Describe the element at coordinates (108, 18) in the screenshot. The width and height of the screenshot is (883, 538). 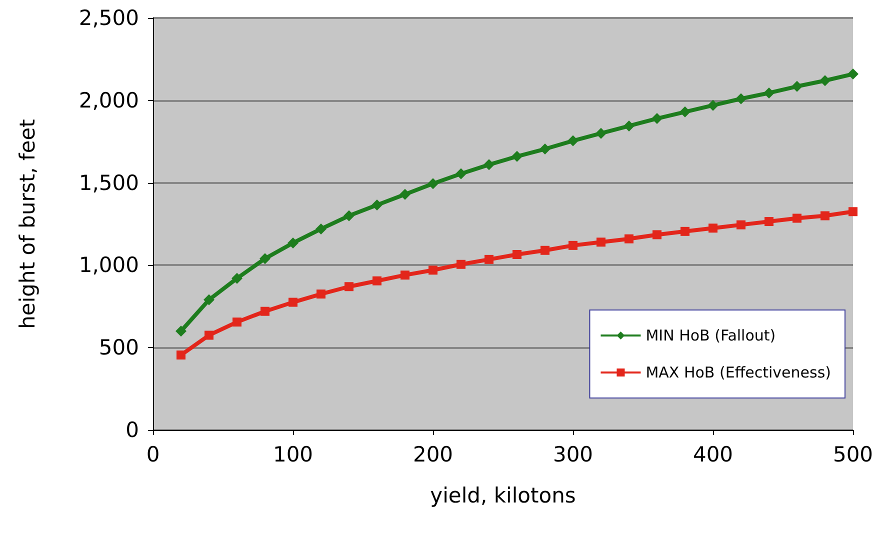
I see `y-tick-label: 2,500` at that location.